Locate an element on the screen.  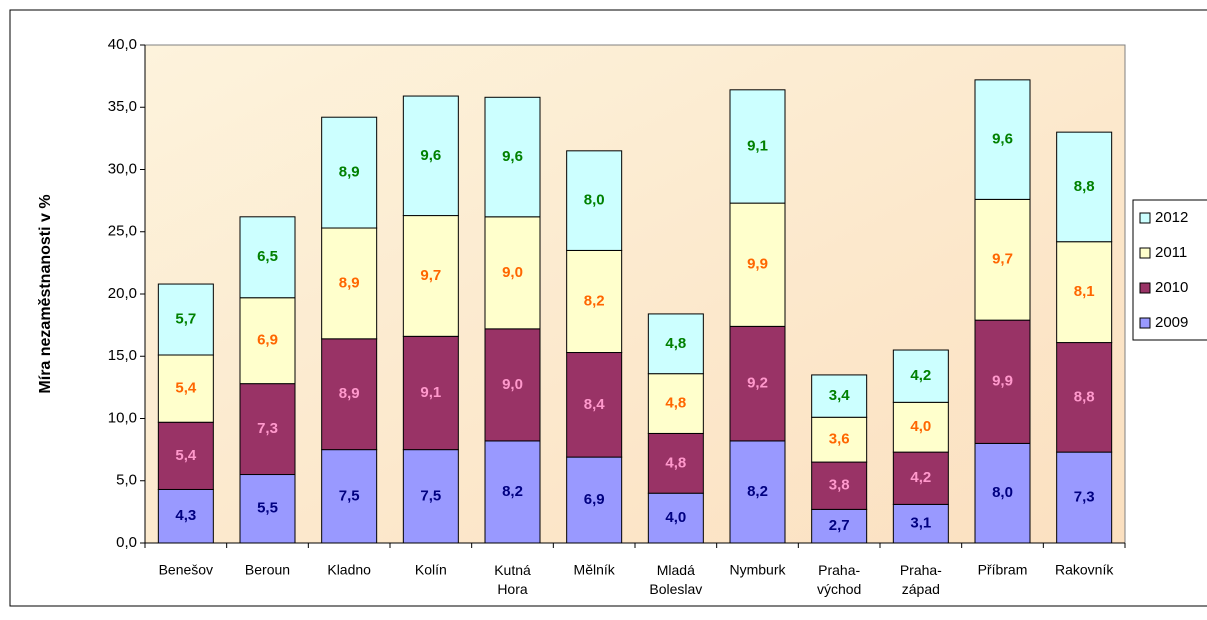
legend-label: 2009 is located at coordinates (1171, 322).